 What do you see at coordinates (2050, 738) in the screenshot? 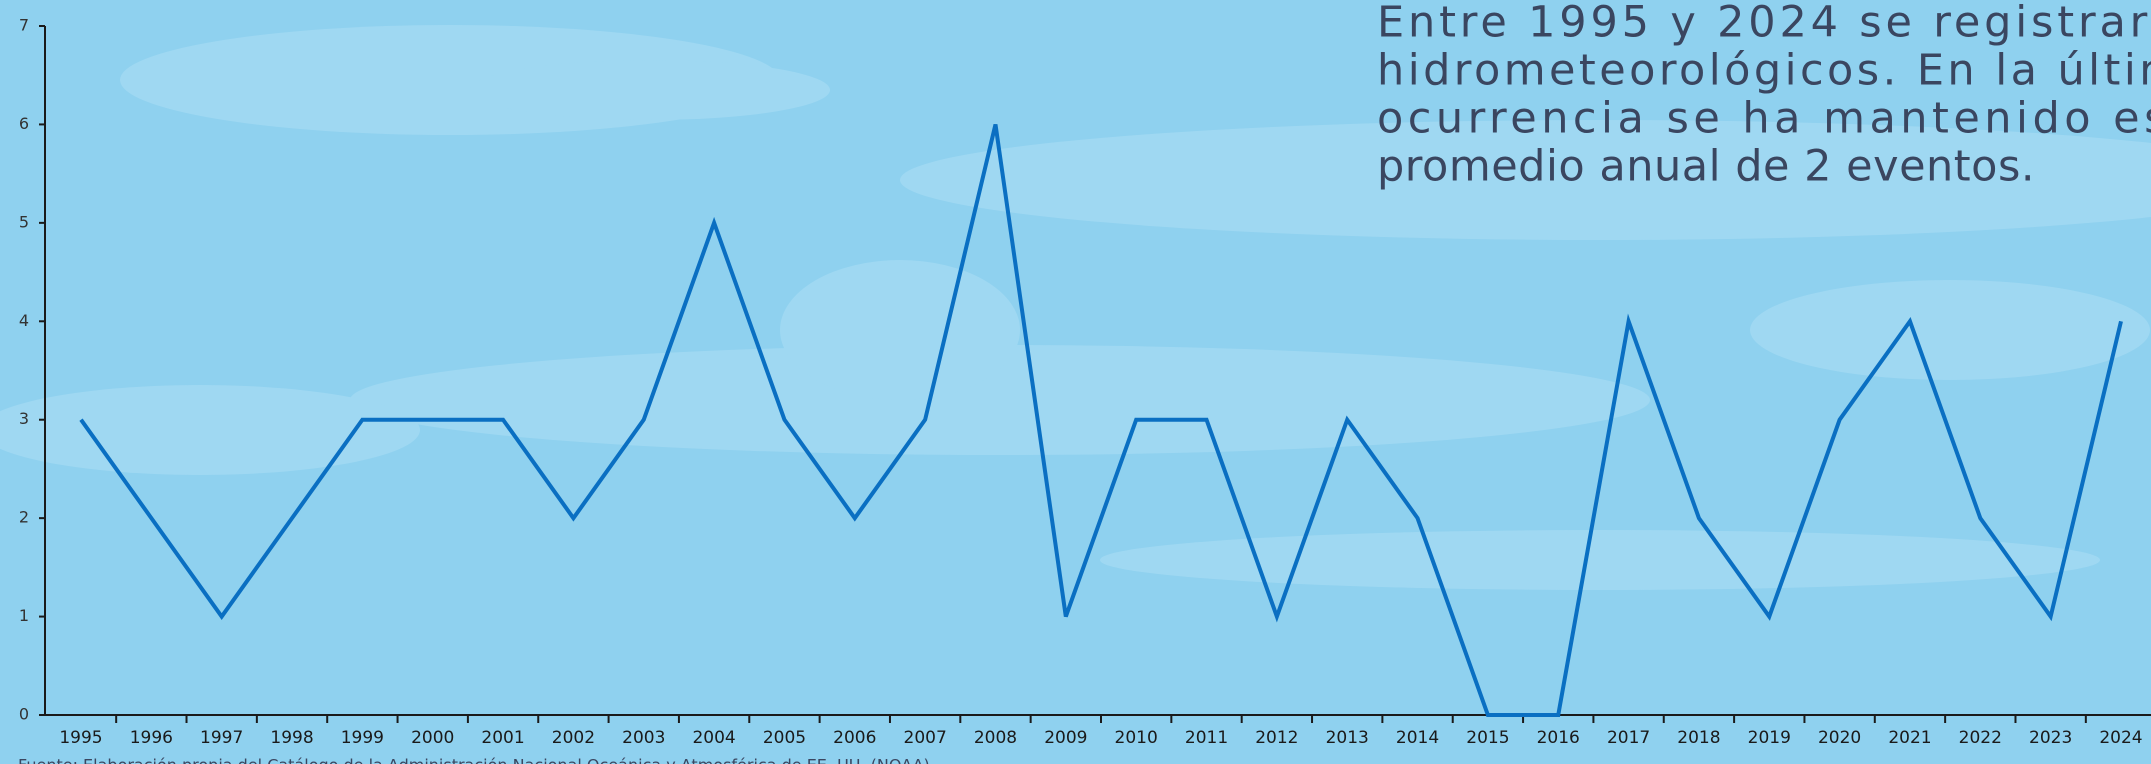
I see `x-tick-label: 2023` at bounding box center [2050, 738].